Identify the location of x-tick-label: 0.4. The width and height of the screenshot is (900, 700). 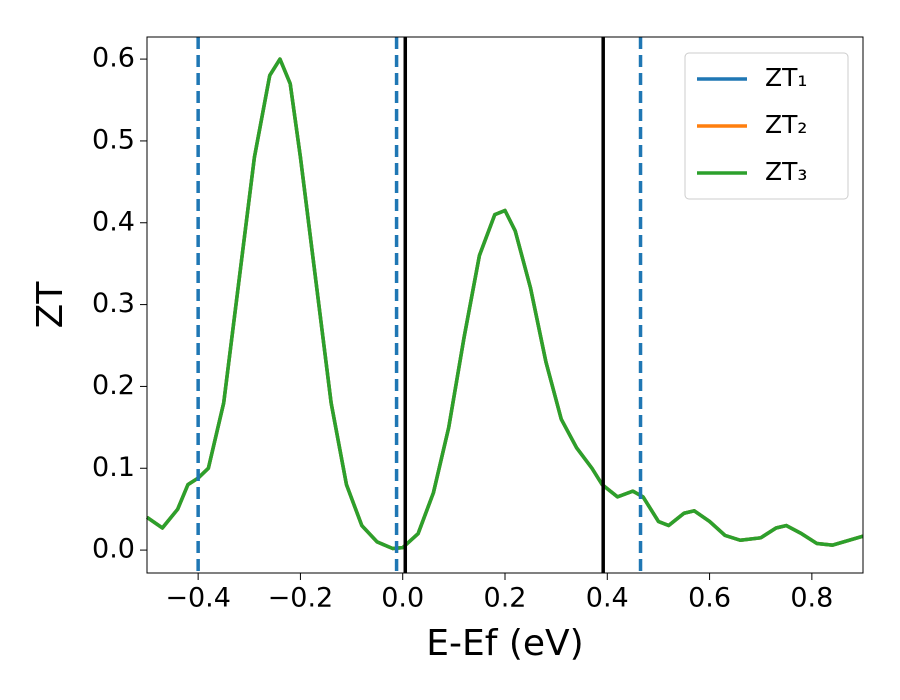
(607, 598).